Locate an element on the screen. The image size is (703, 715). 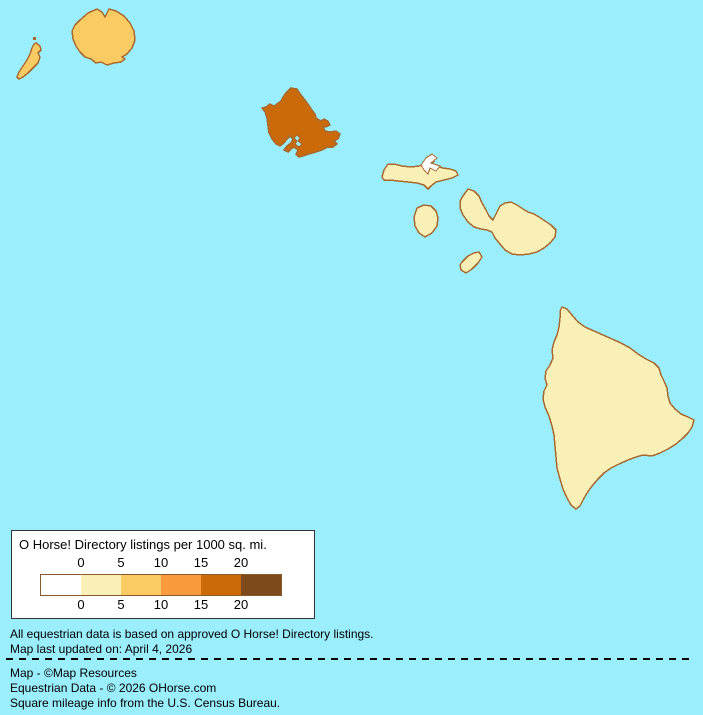
island-maui is located at coordinates (508, 222).